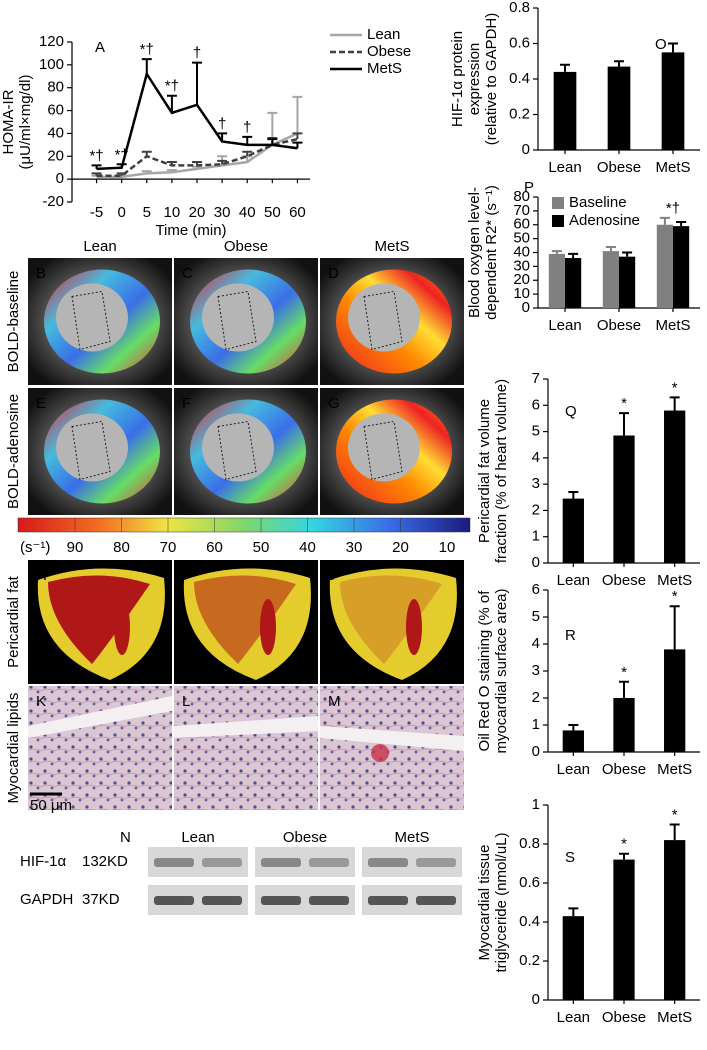 Image resolution: width=707 pixels, height=1050 pixels. What do you see at coordinates (474, 252) in the screenshot?
I see `y-axis-label: Blood oxygen level-` at bounding box center [474, 252].